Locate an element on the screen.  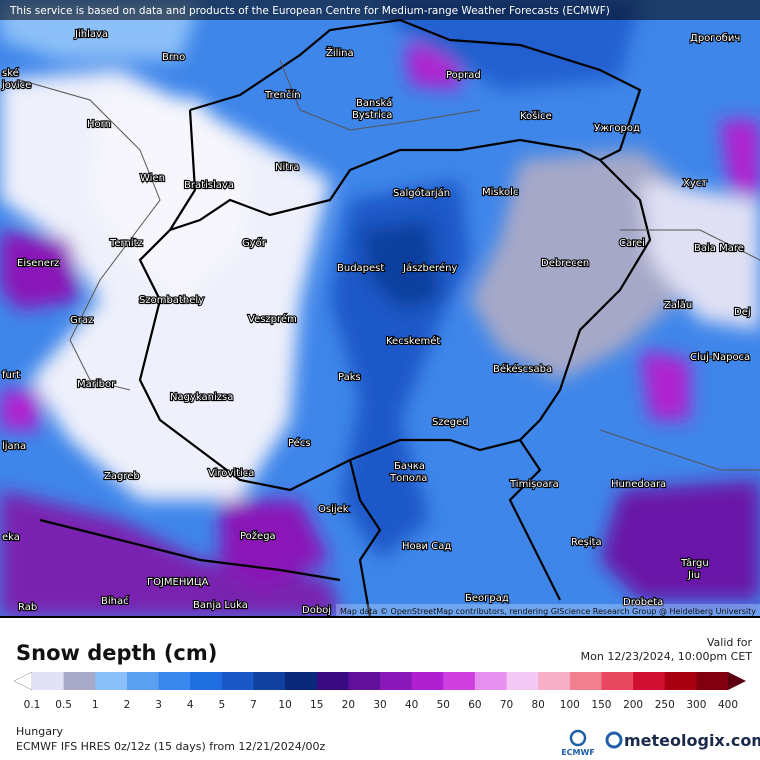
city: Žilina is located at coordinates (340, 52).